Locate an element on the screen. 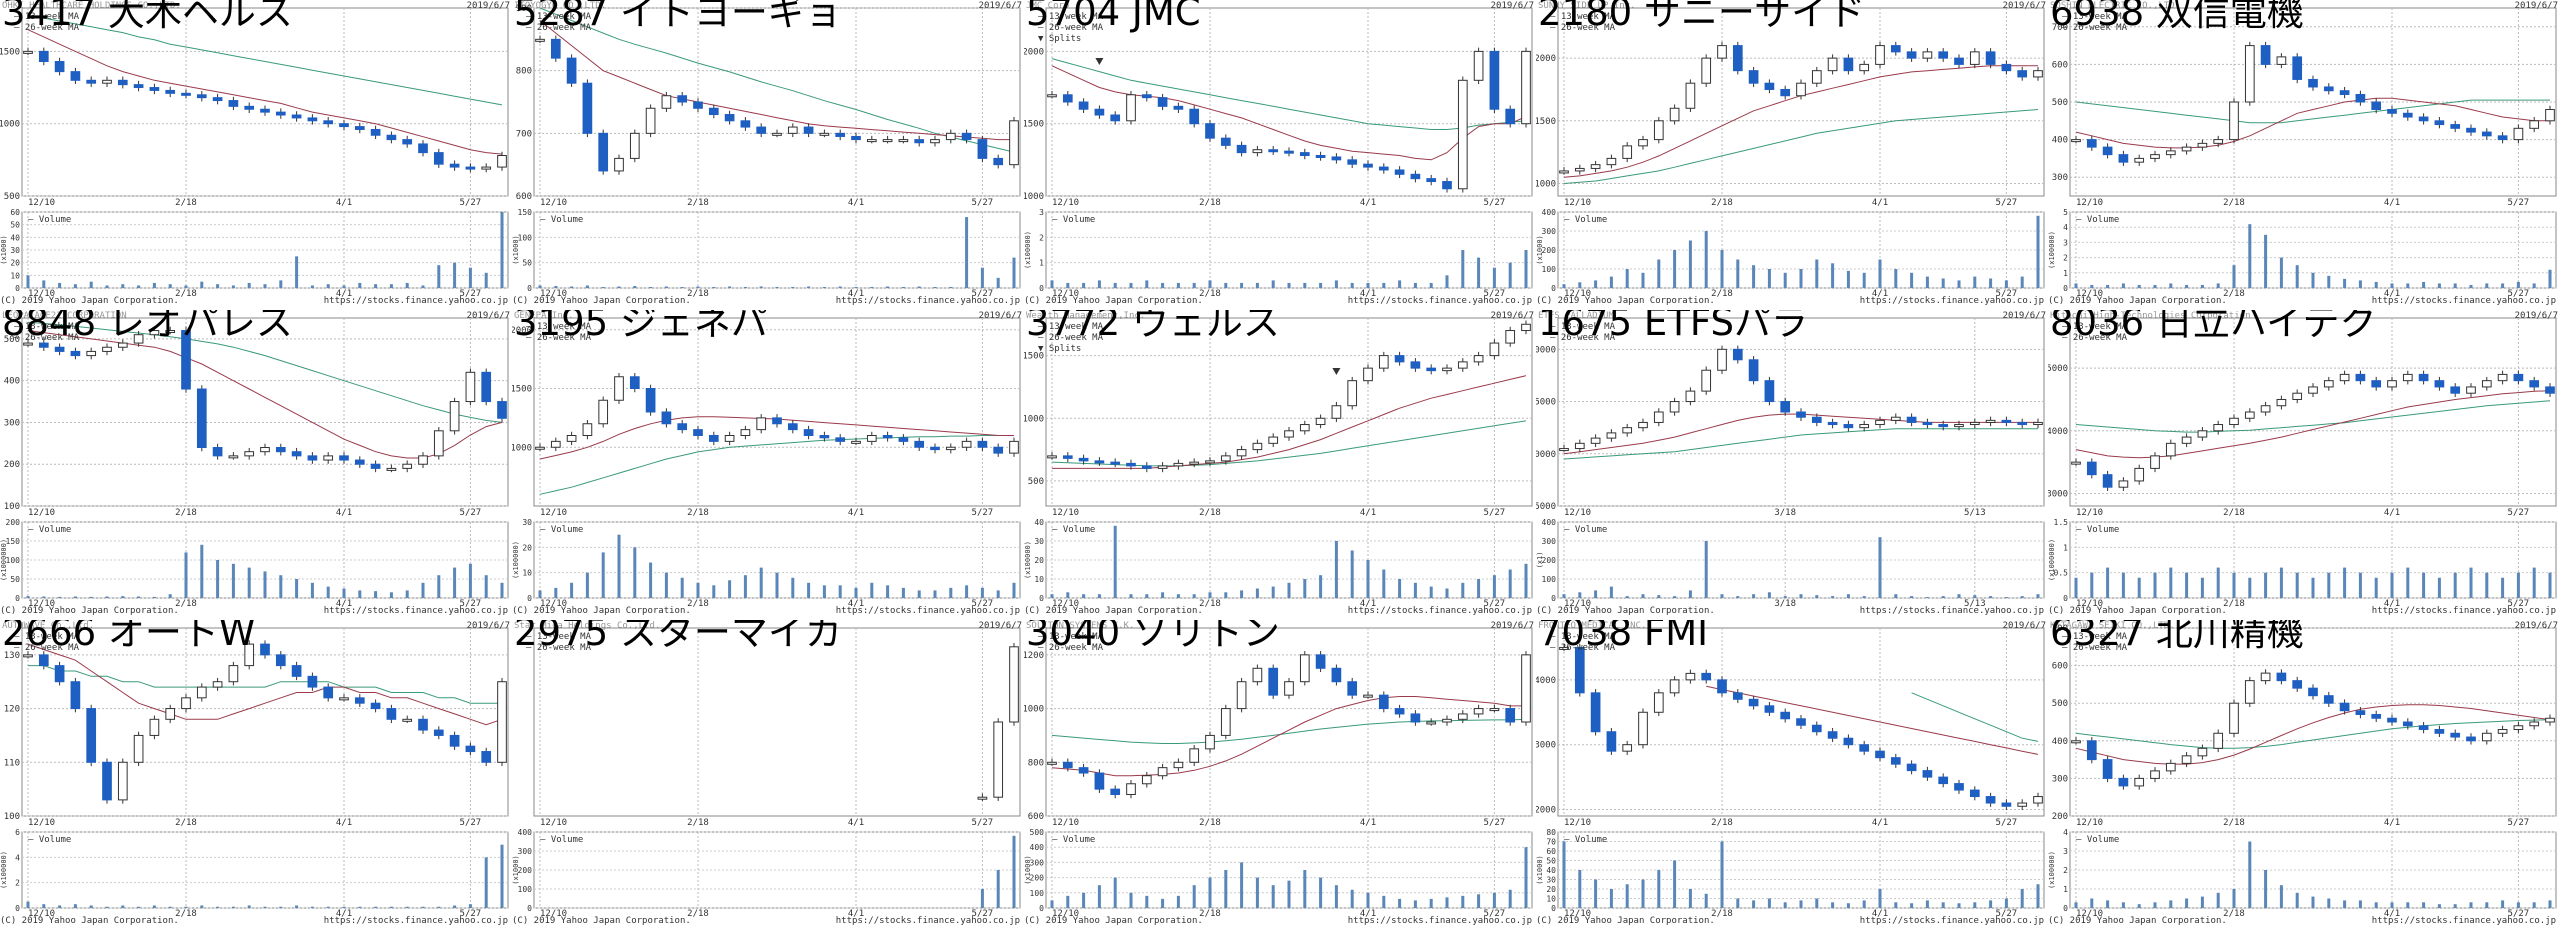 The image size is (2560, 930). x-tick-label: 4/1 is located at coordinates (1368, 914).